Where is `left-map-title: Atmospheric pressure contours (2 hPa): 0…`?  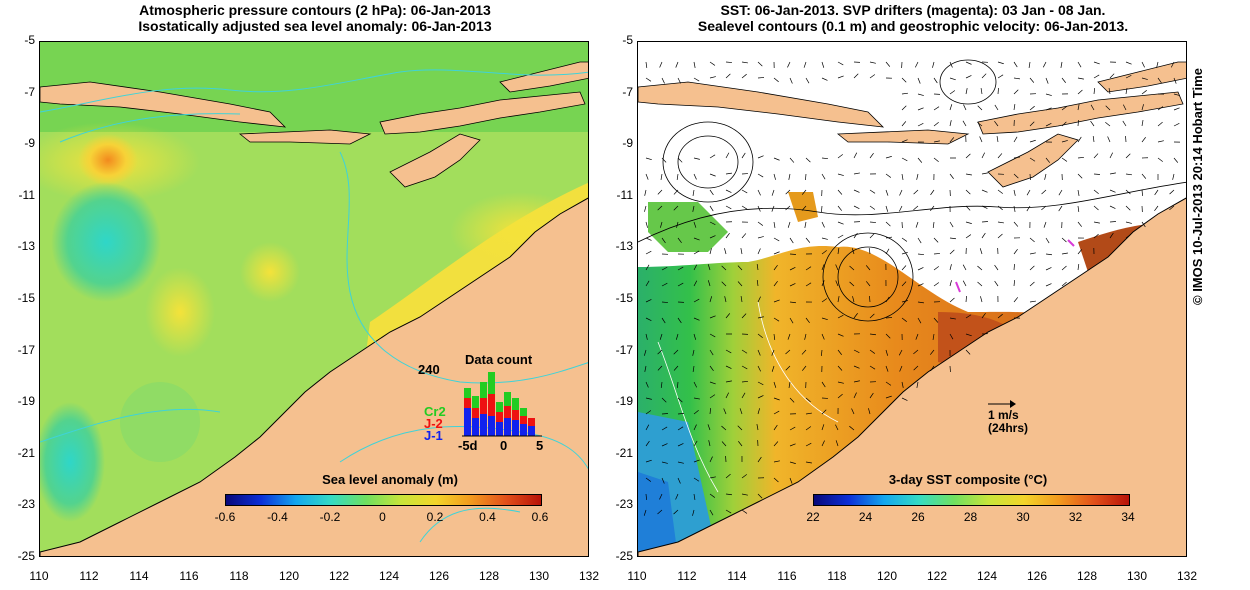
left-map-title: Atmospheric pressure contours (2 hPa): 0… is located at coordinates (315, 18).